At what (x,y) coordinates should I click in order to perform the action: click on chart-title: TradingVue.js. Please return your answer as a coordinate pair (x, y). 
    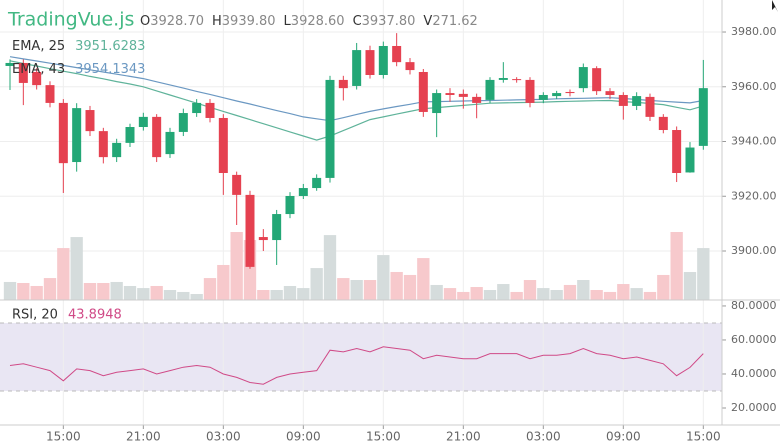
    Looking at the image, I should click on (70, 20).